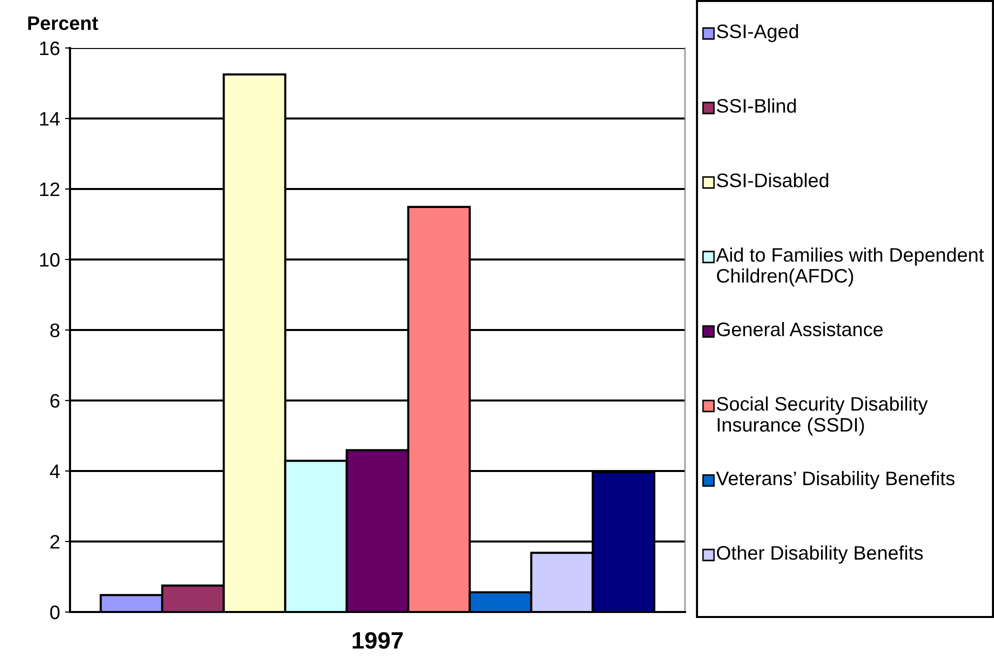  Describe the element at coordinates (377, 640) in the screenshot. I see `x-tick-label: 1997` at that location.